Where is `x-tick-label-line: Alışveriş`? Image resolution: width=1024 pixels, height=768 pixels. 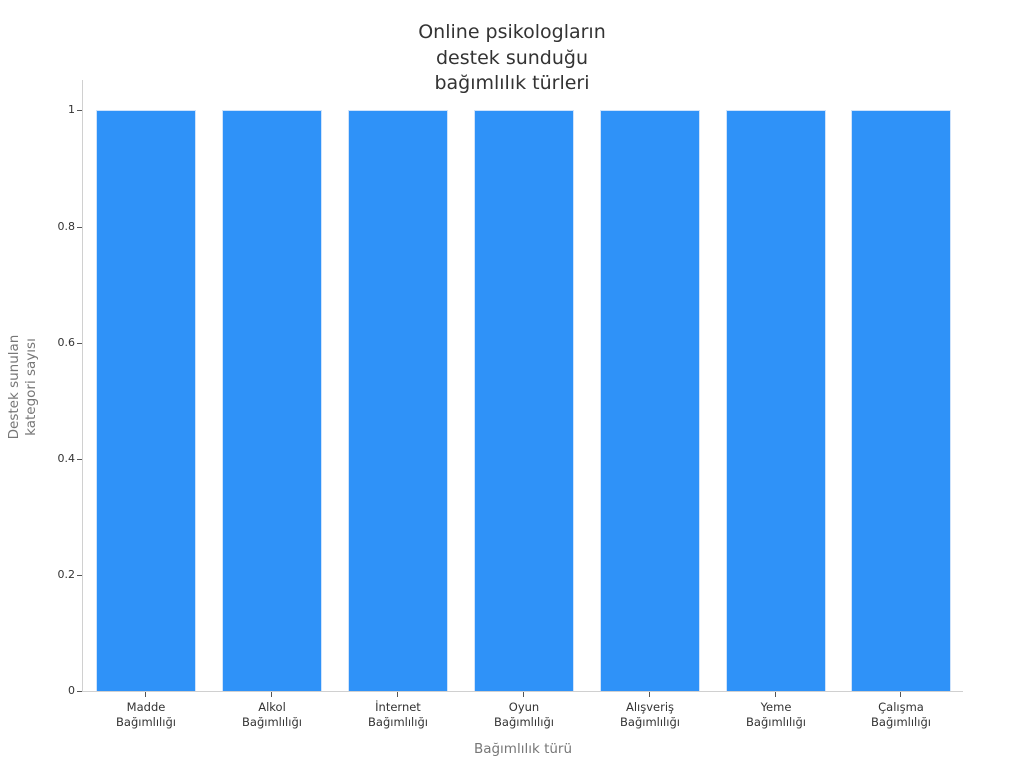 x-tick-label-line: Alışveriş is located at coordinates (650, 707).